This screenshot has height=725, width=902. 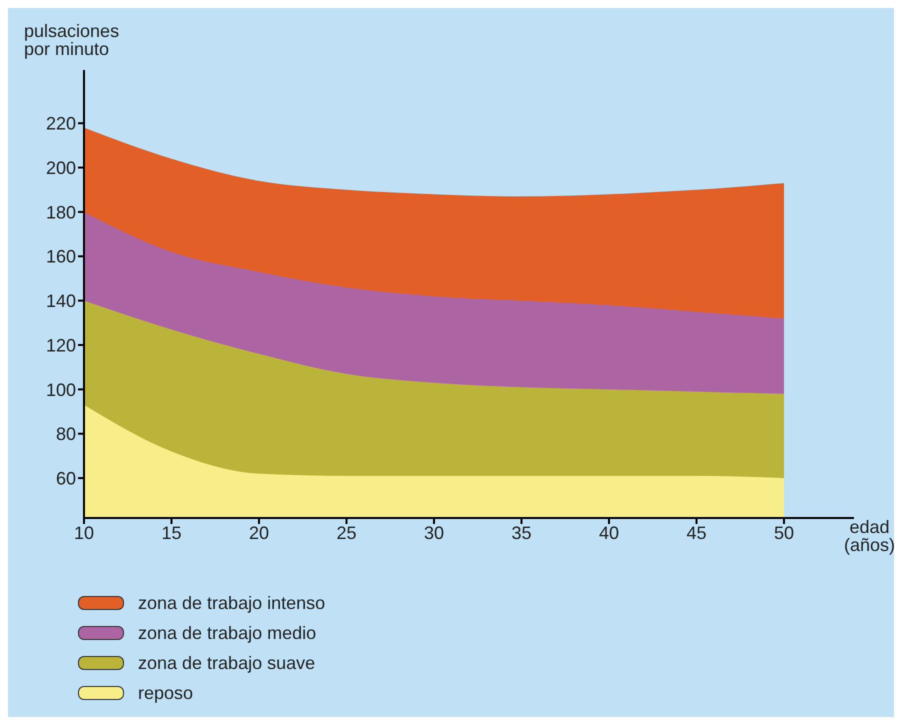 What do you see at coordinates (61, 256) in the screenshot?
I see `y-tick-label: 160` at bounding box center [61, 256].